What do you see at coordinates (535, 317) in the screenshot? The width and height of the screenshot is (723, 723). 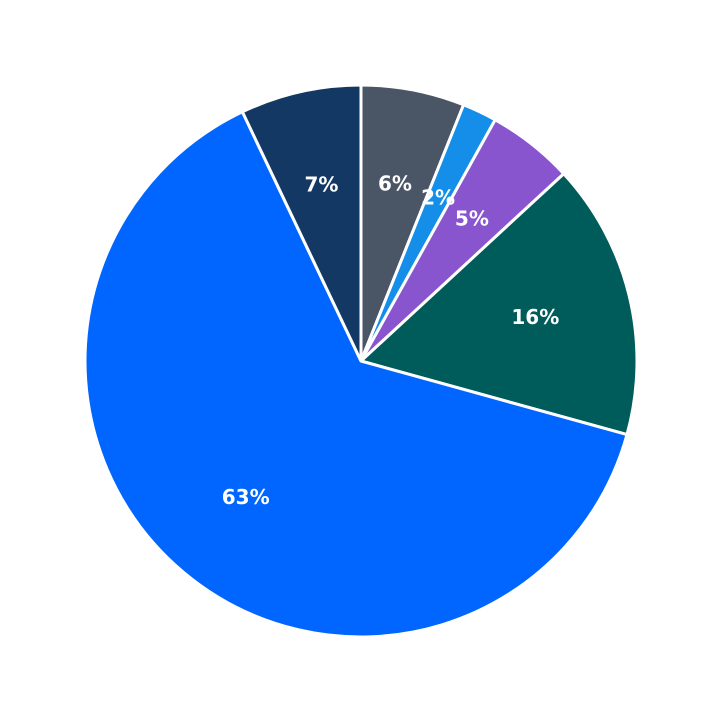 I see `slice-label: 16%` at bounding box center [535, 317].